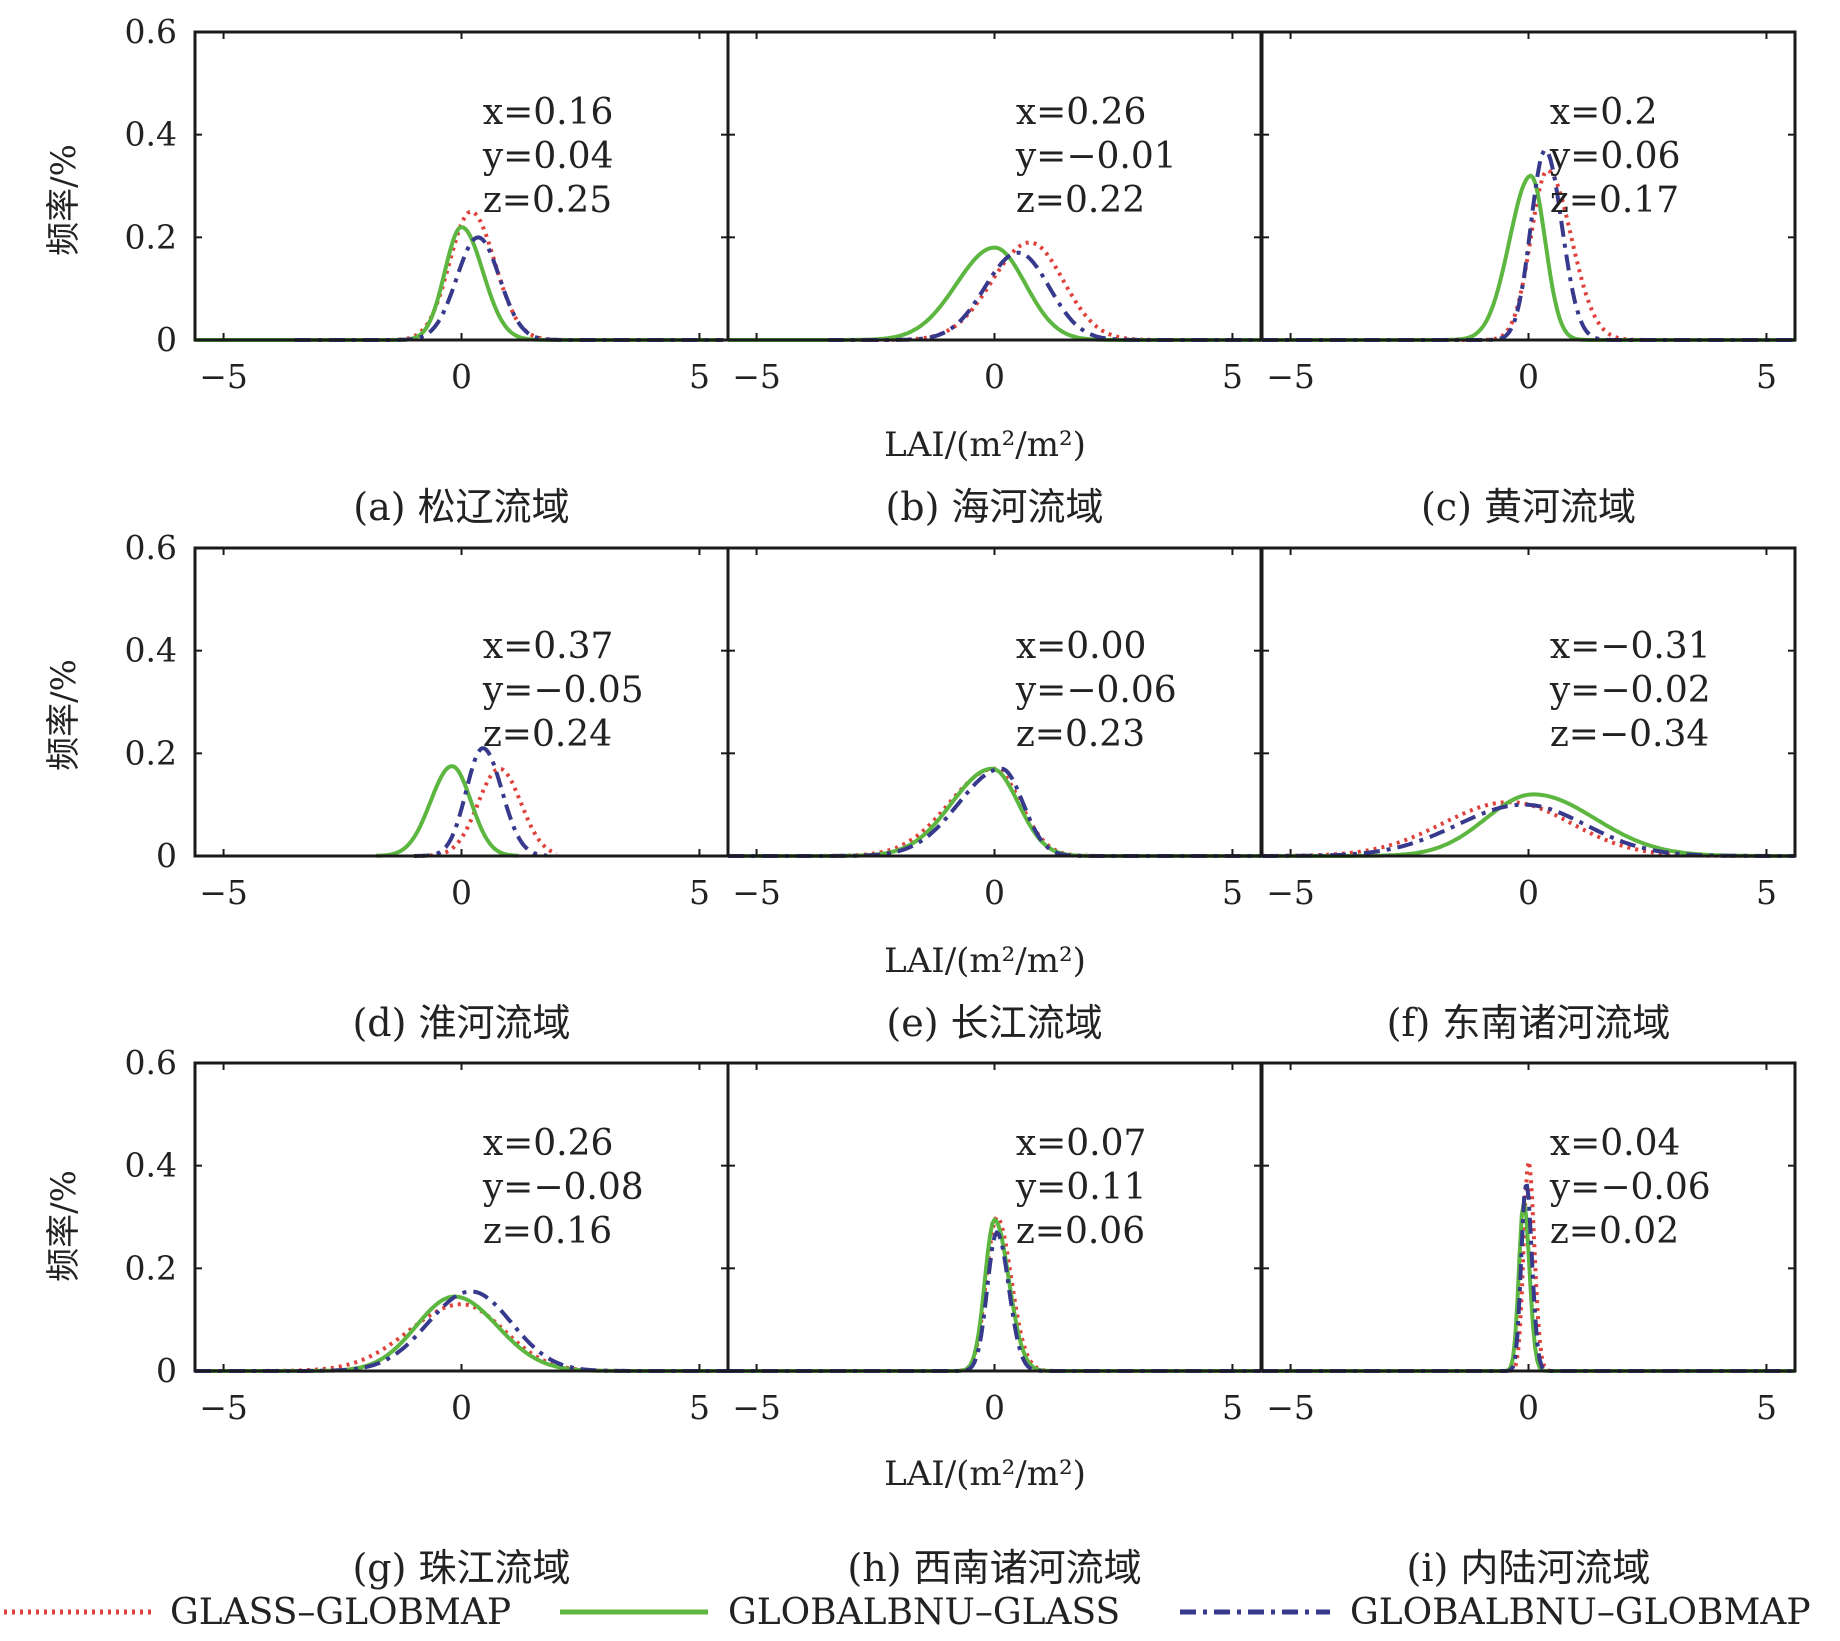 This screenshot has height=1641, width=1840. I want to click on stat-annotation: z=0.25, so click(547, 200).